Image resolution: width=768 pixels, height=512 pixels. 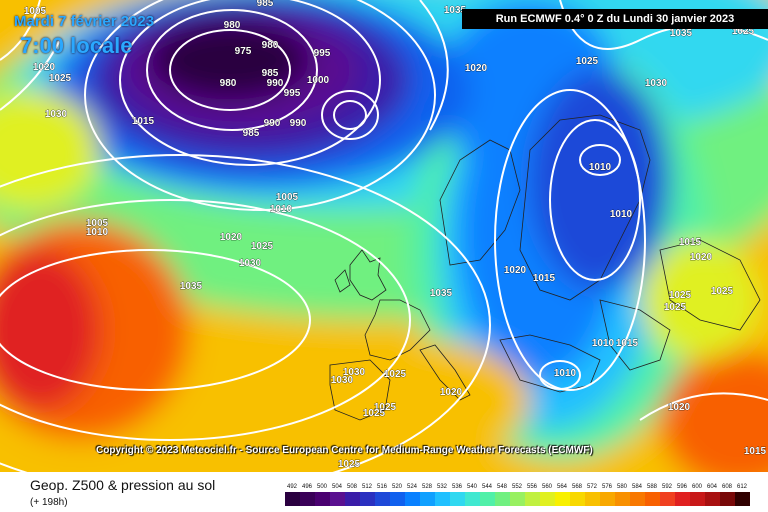 What do you see at coordinates (667, 487) in the screenshot?
I see `scale-tick-label: 592` at bounding box center [667, 487].